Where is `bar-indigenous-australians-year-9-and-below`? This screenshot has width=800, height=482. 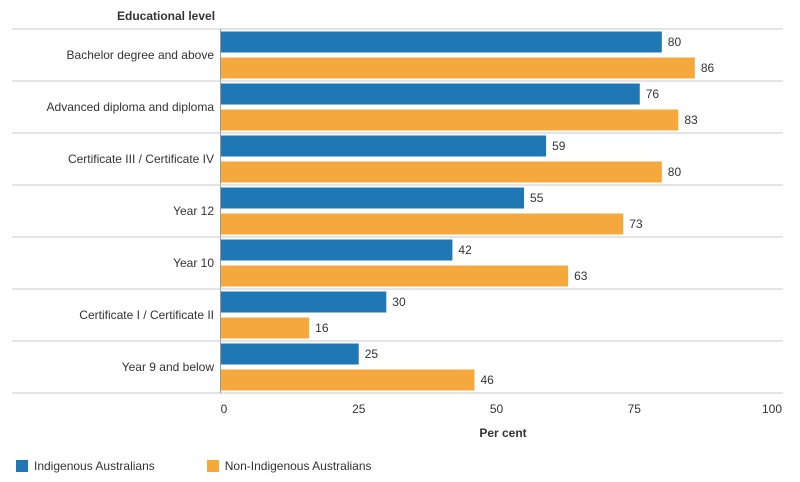 bar-indigenous-australians-year-9-and-below is located at coordinates (290, 354).